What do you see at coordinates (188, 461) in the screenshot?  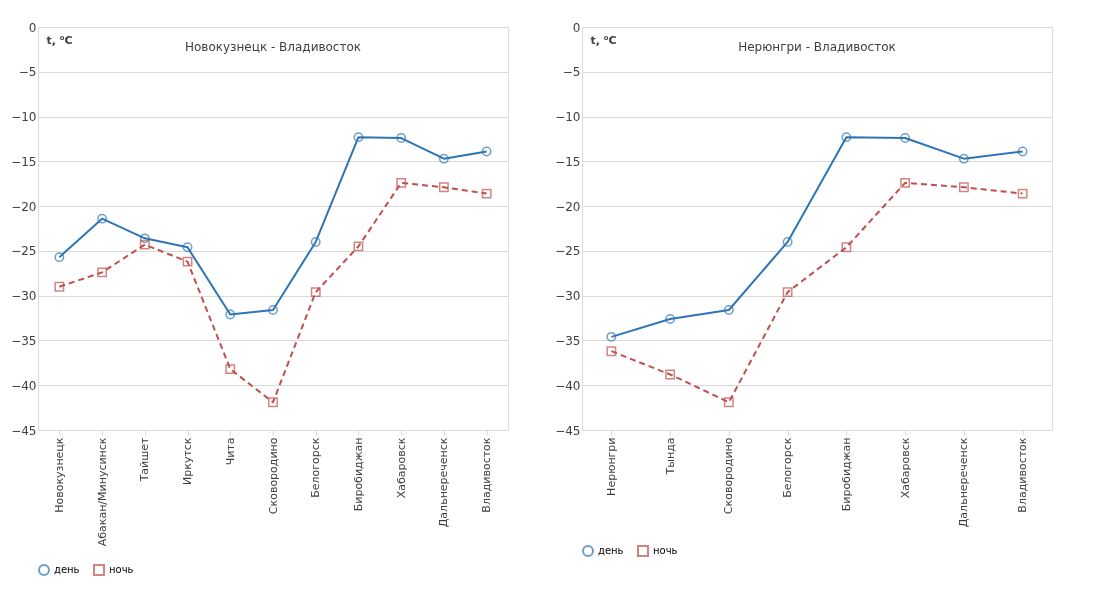 I see `x-tick-label: Иркутск` at bounding box center [188, 461].